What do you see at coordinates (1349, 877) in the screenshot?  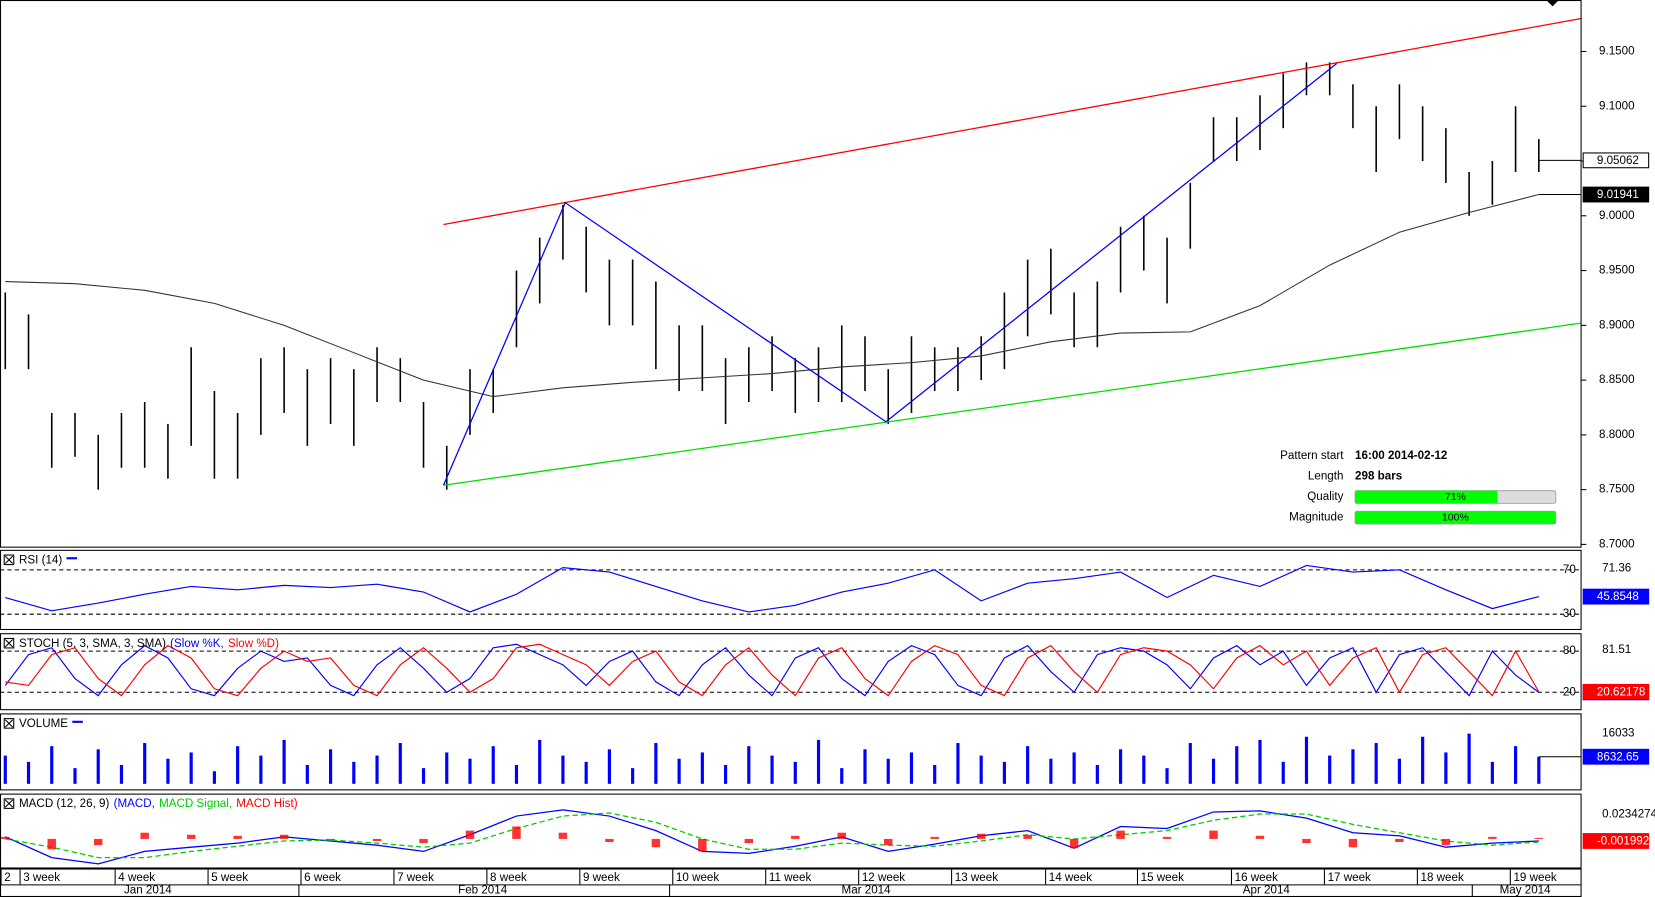 I see `week-label: 17 week` at bounding box center [1349, 877].